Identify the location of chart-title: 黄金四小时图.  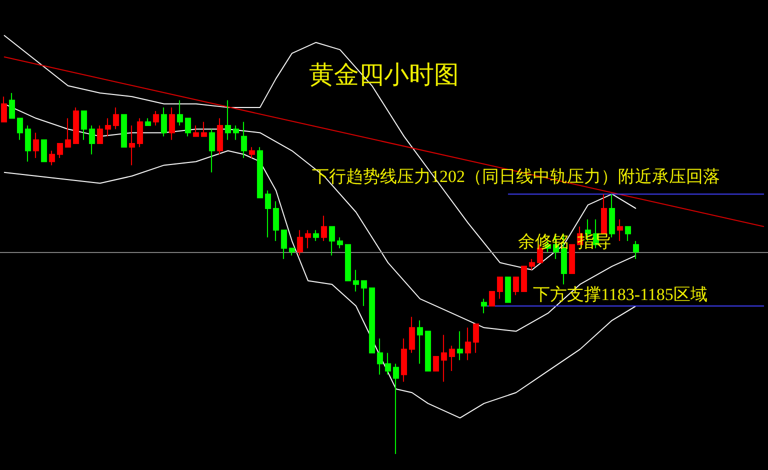
(384, 75).